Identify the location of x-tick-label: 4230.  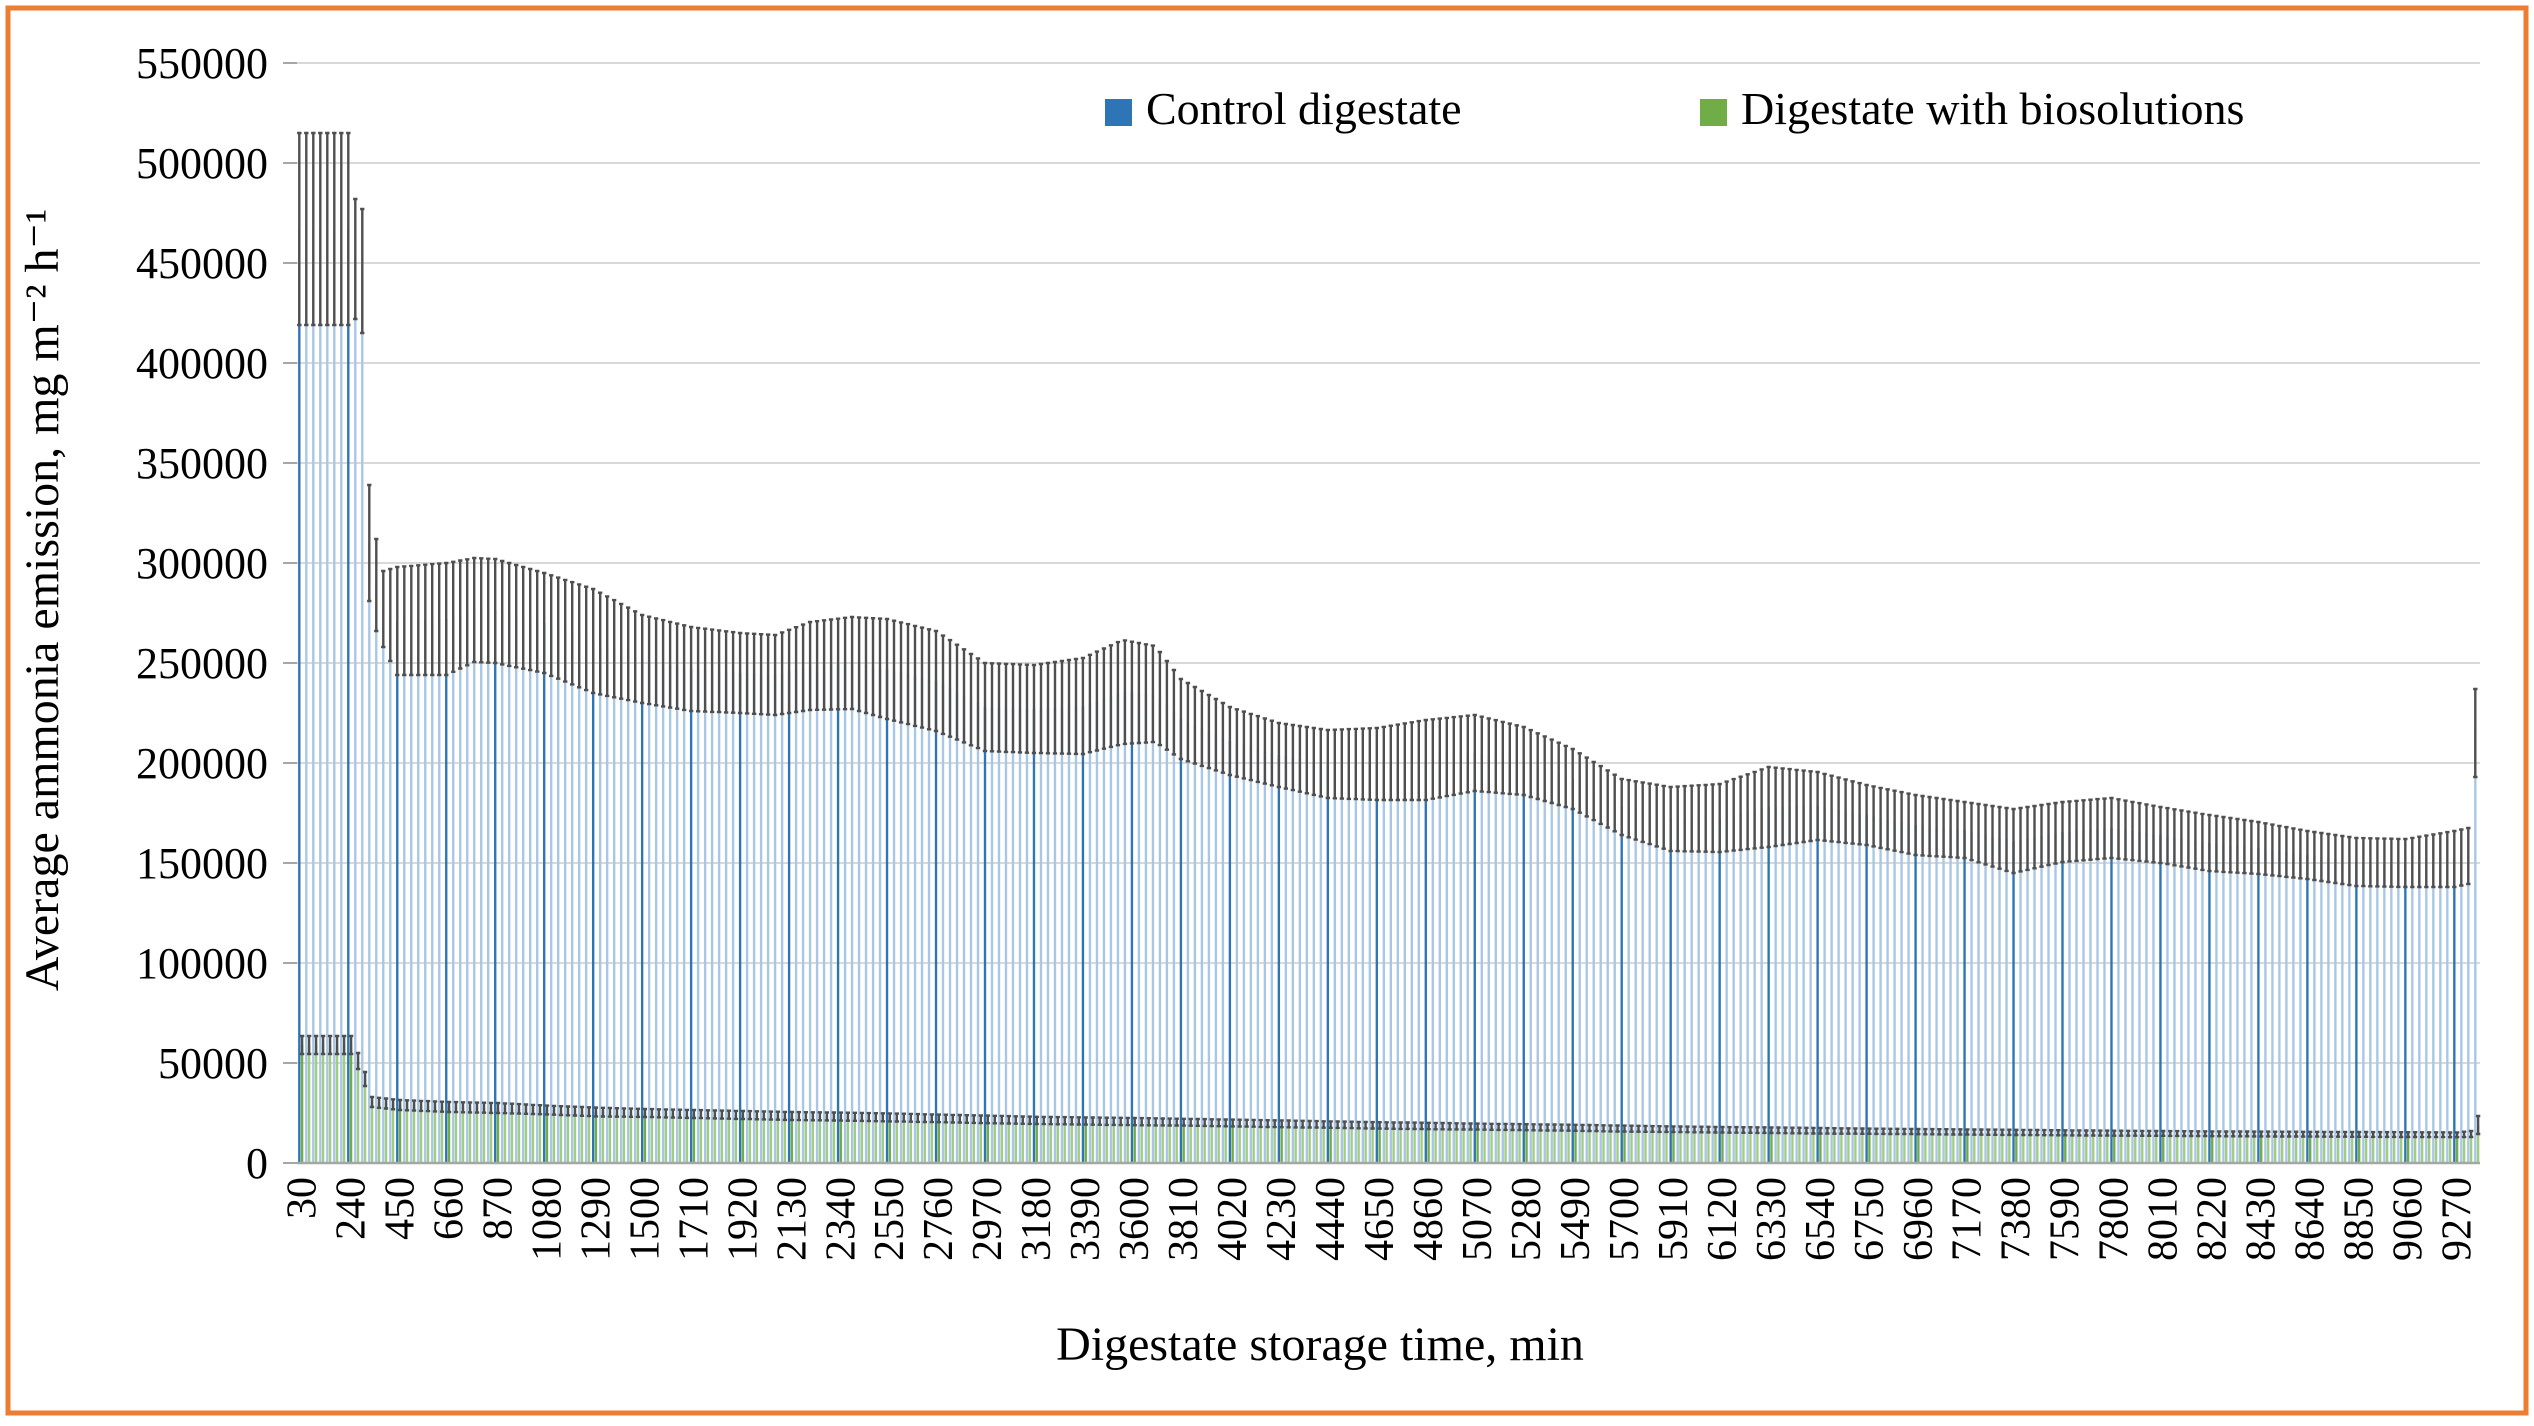
(1282, 1219).